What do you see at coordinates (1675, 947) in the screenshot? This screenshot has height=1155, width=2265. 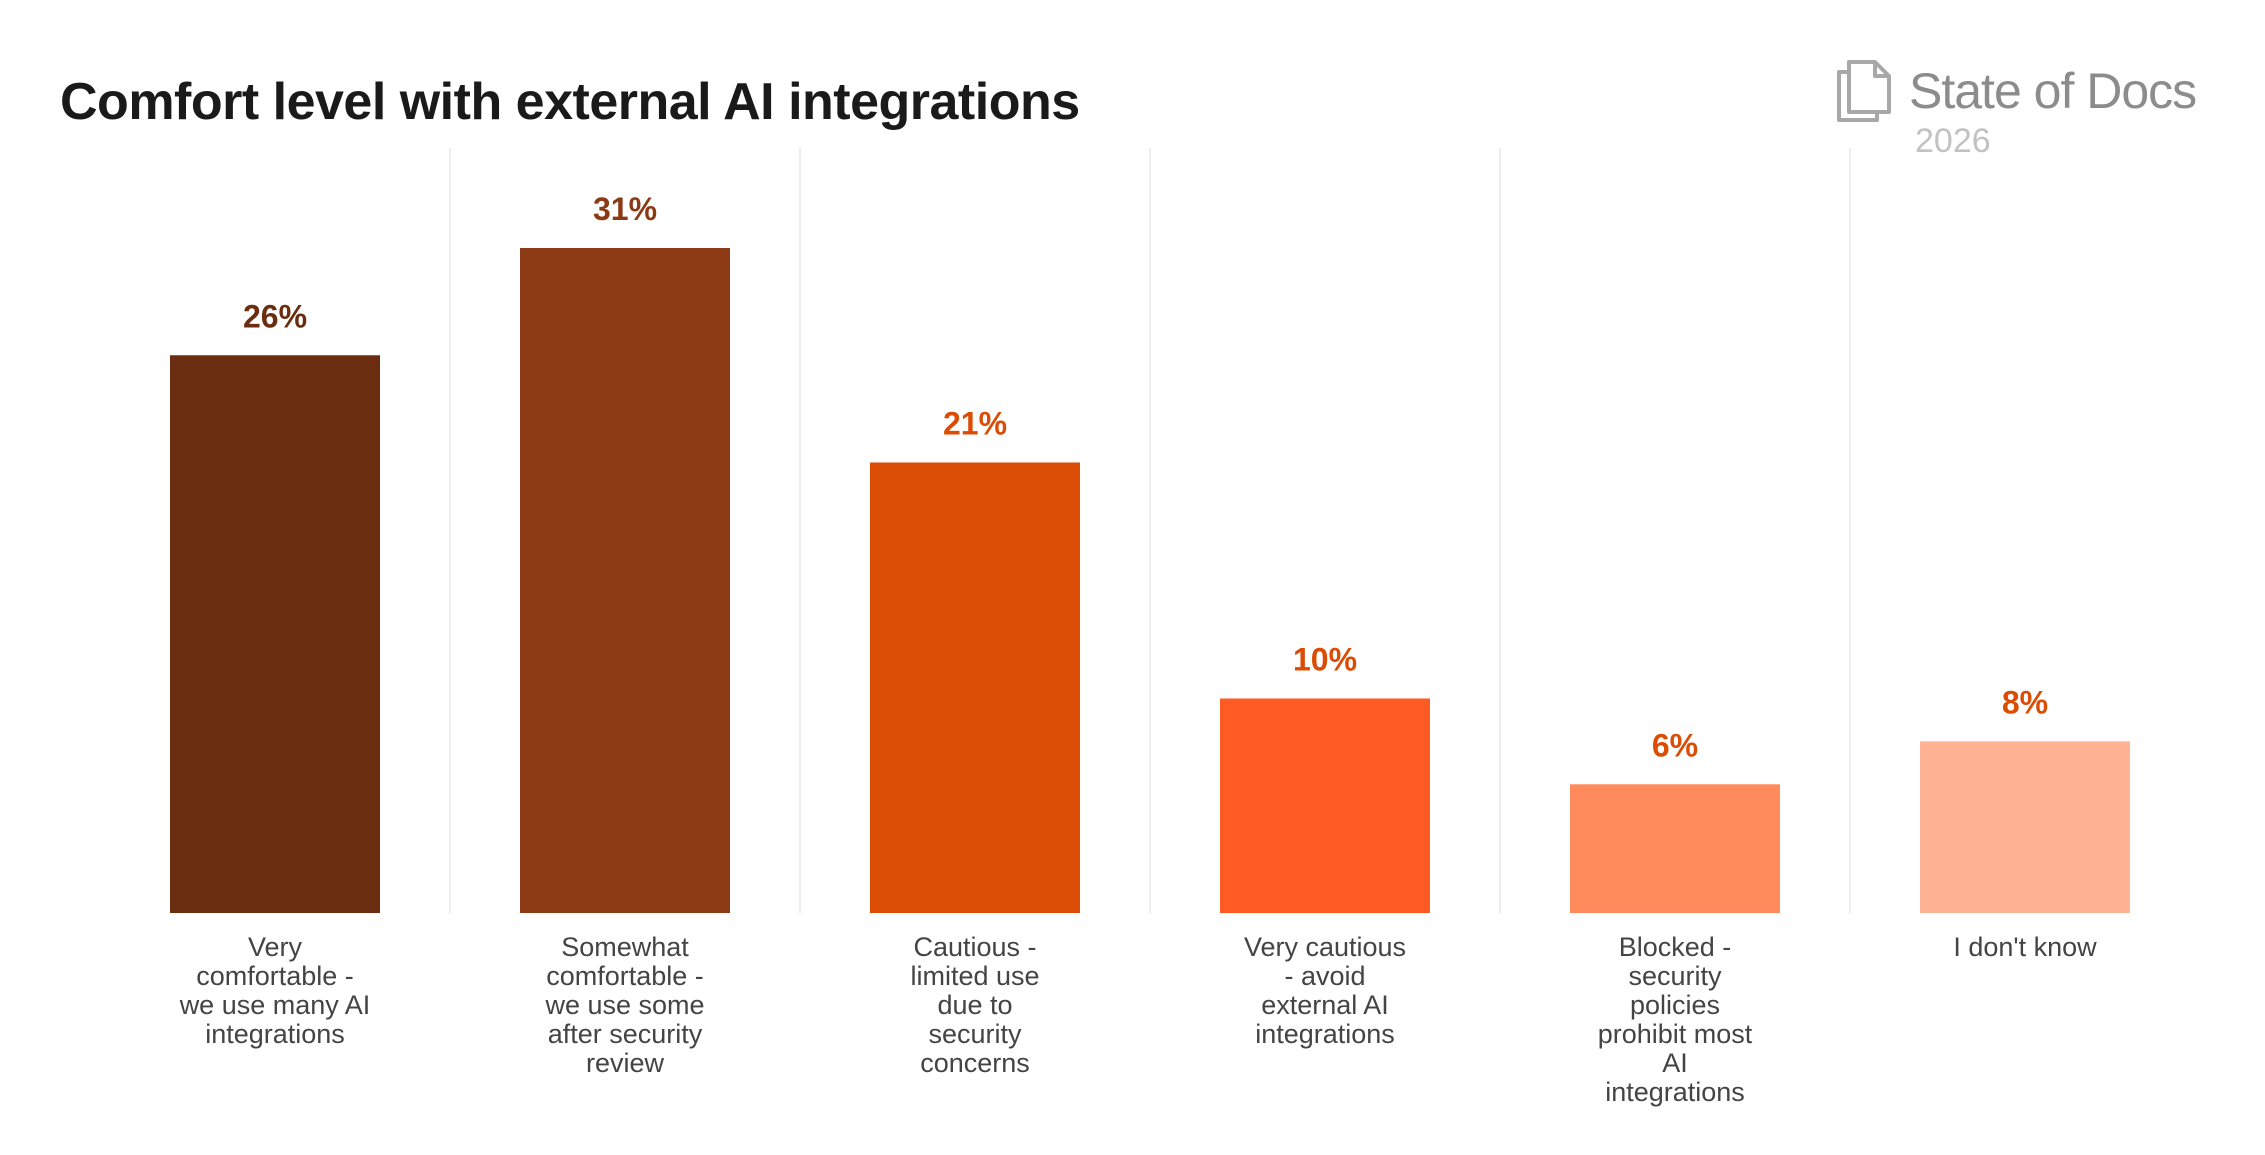 I see `category-label-line: Blocked -` at bounding box center [1675, 947].